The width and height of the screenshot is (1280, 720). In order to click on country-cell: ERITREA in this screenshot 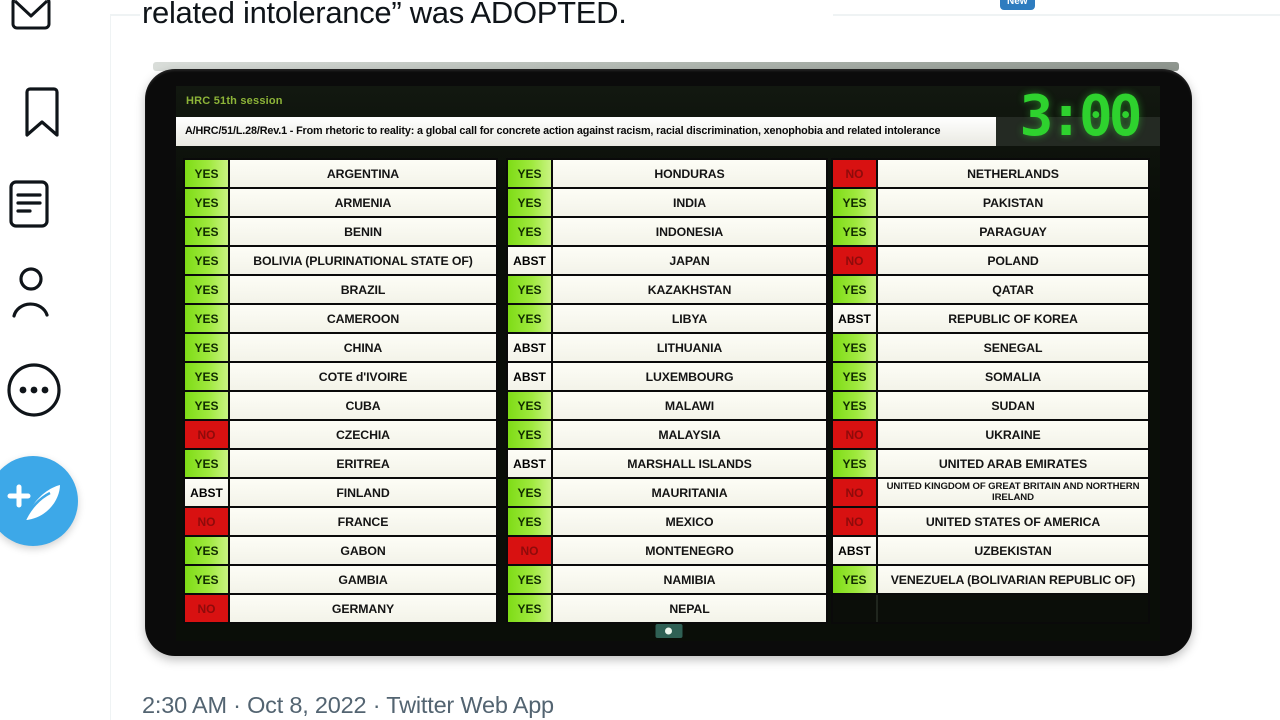, I will do `click(363, 463)`.